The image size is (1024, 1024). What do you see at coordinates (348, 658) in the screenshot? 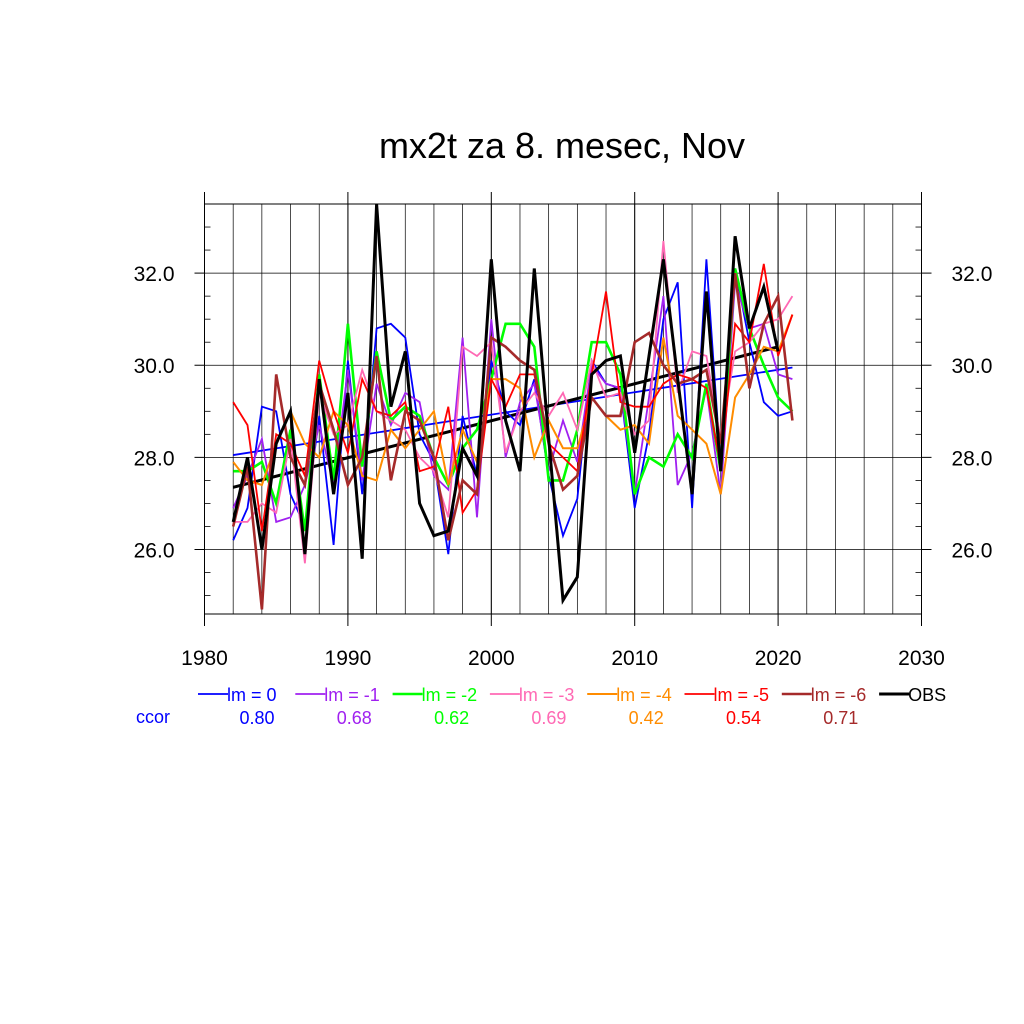
I see `x-tick-label: 1990` at bounding box center [348, 658].